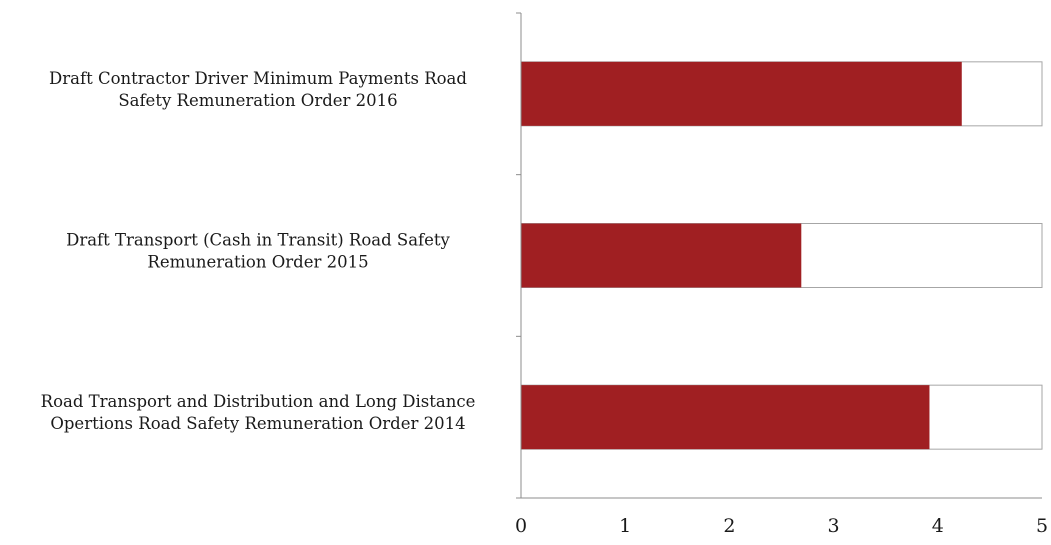  Describe the element at coordinates (257, 100) in the screenshot. I see `category-label-line: Safety Remuneration Order 2016` at that location.